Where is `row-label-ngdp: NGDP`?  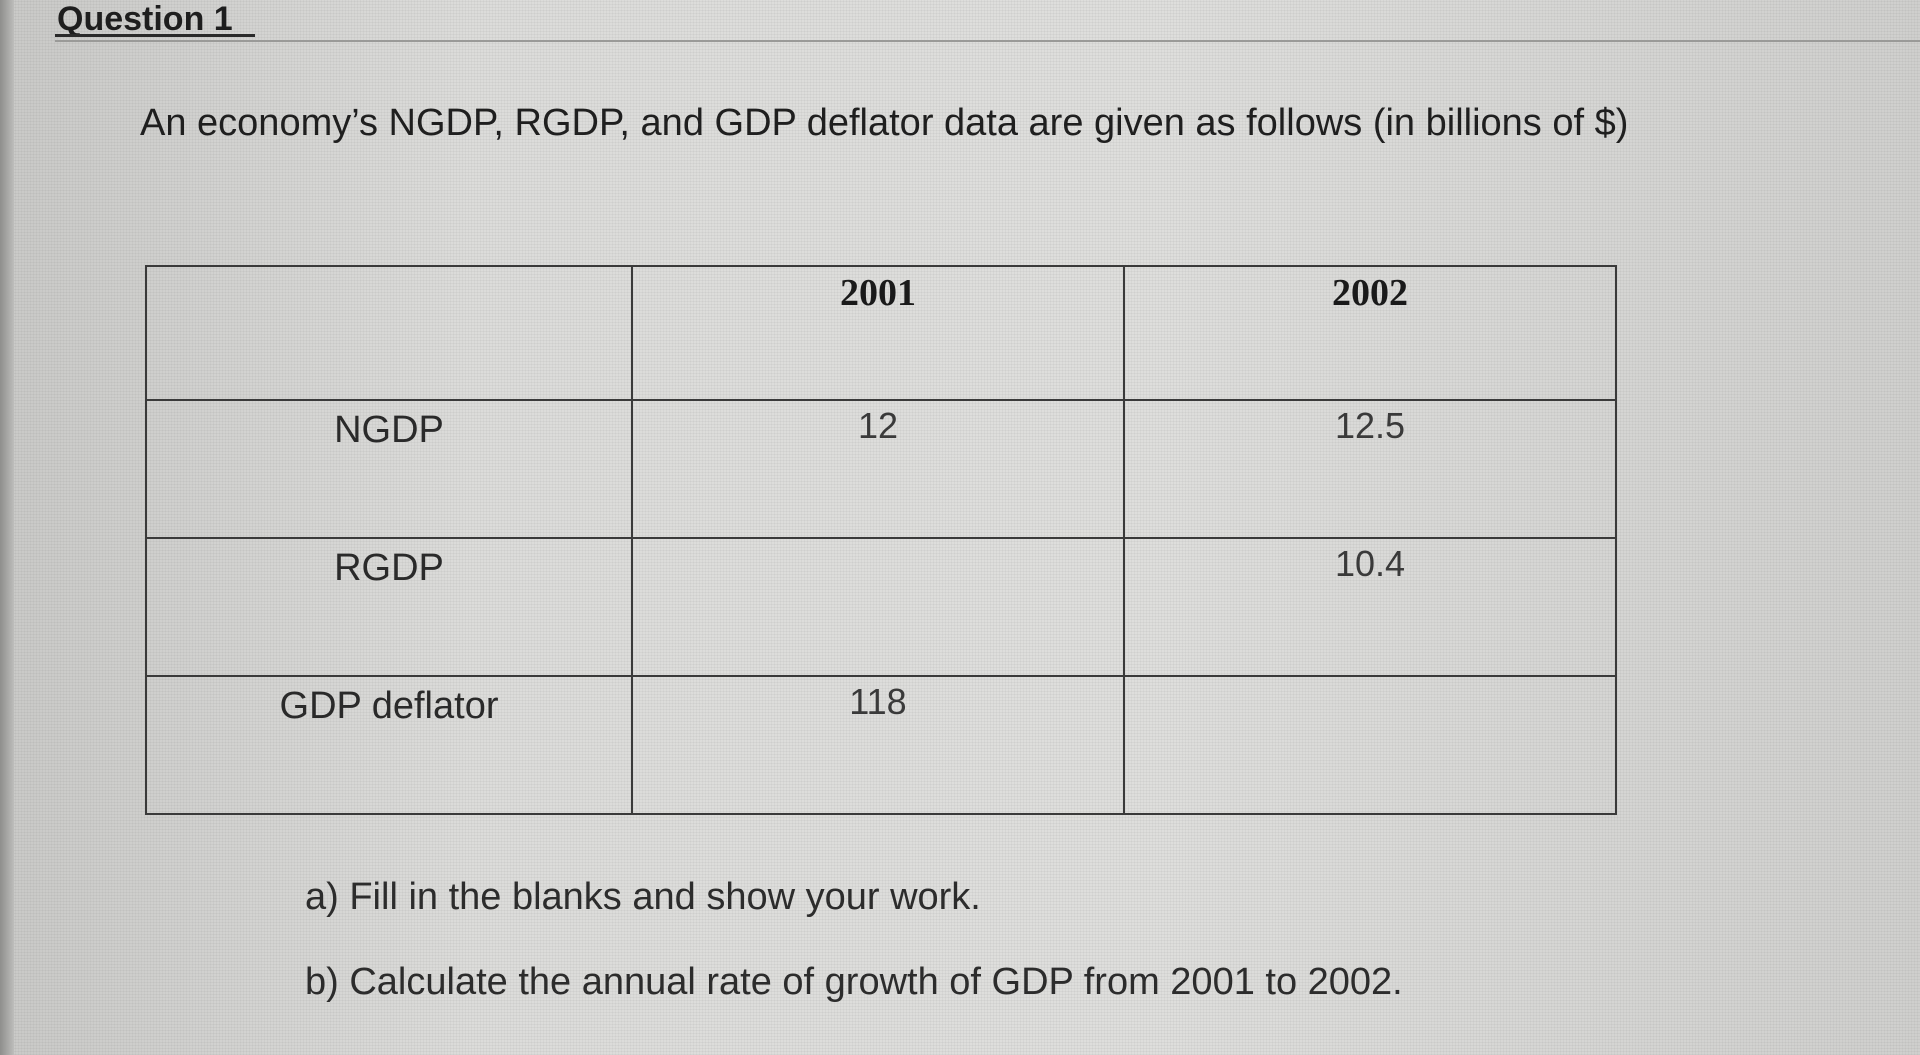 row-label-ngdp: NGDP is located at coordinates (389, 469).